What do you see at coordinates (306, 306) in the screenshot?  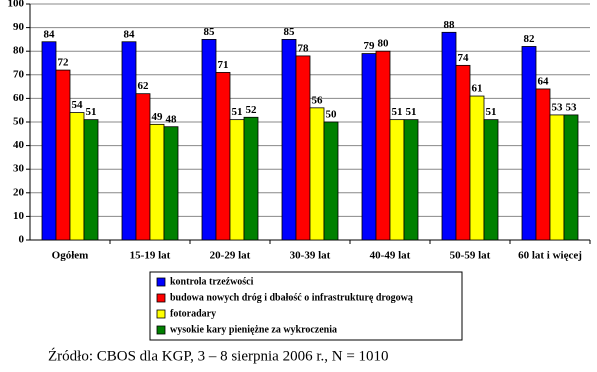 I see `legend-box` at bounding box center [306, 306].